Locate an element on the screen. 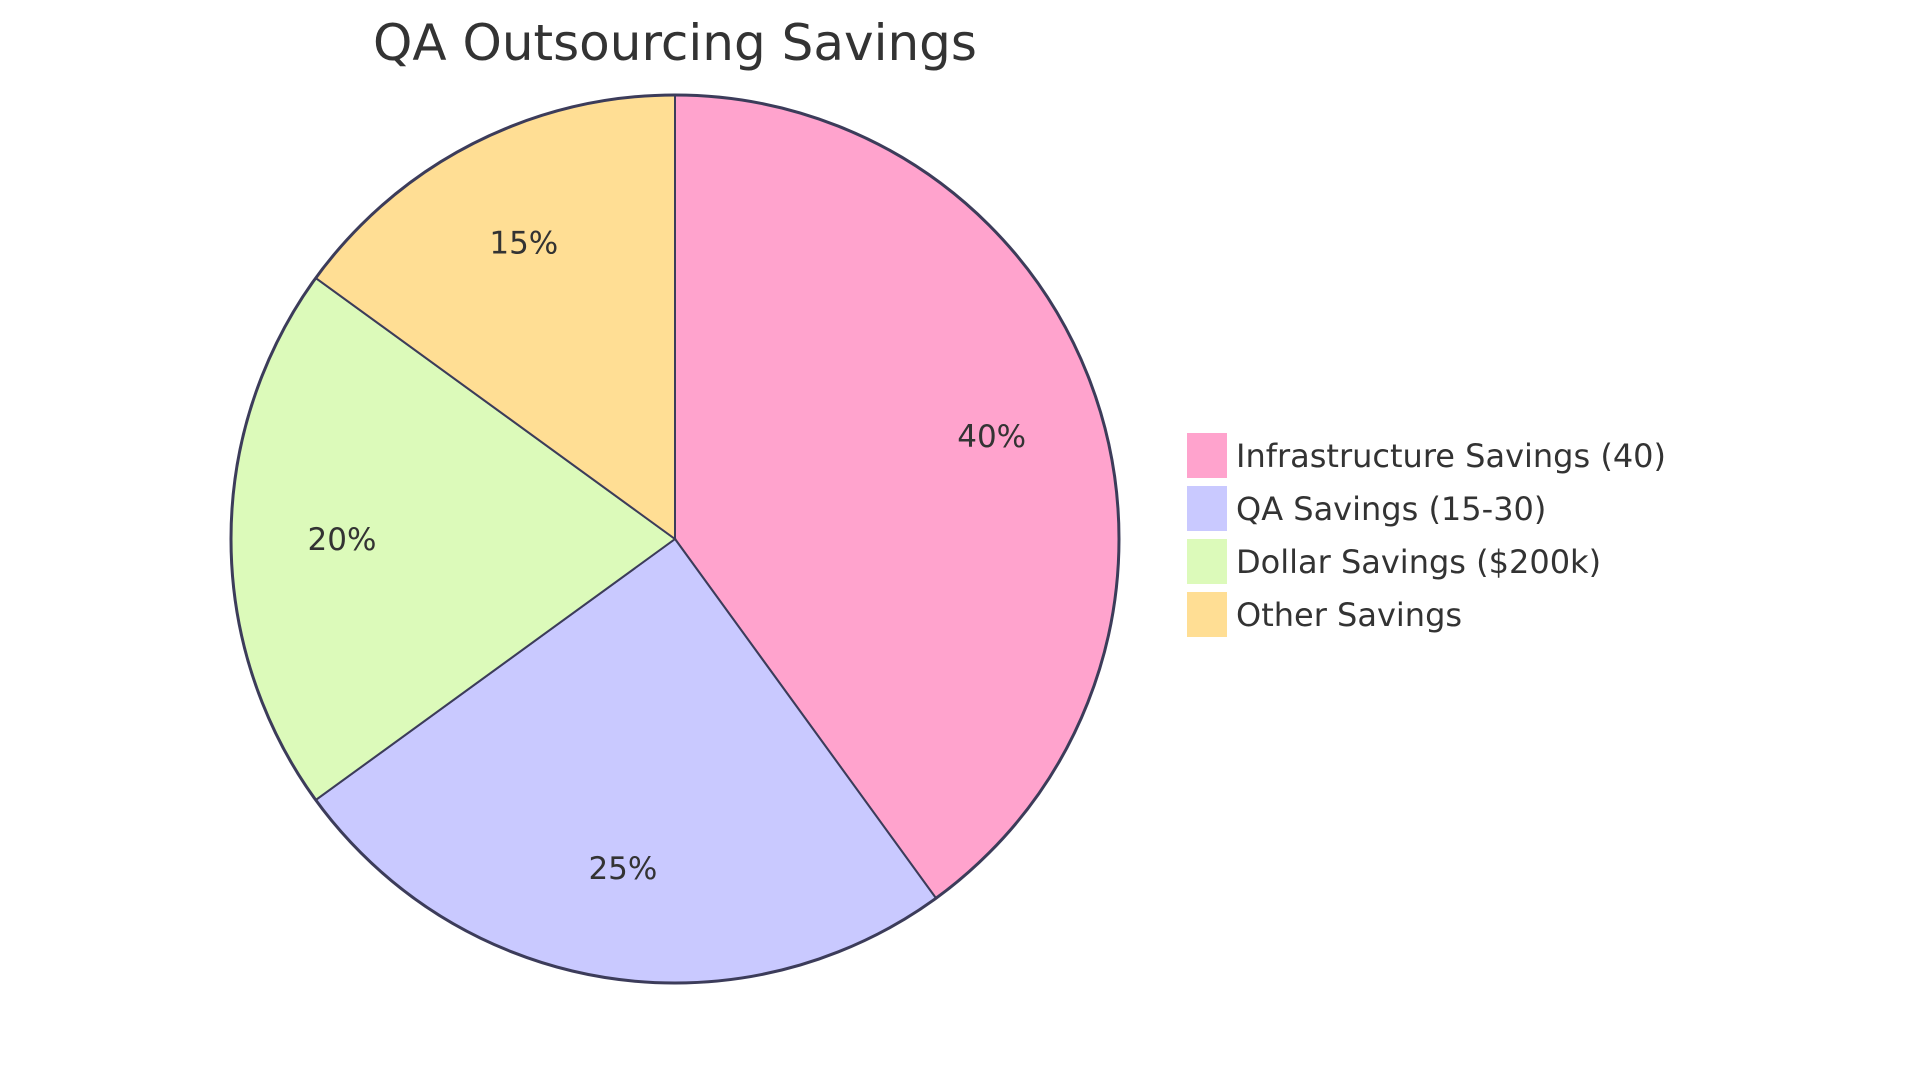  slice-label: 40% is located at coordinates (991, 437).